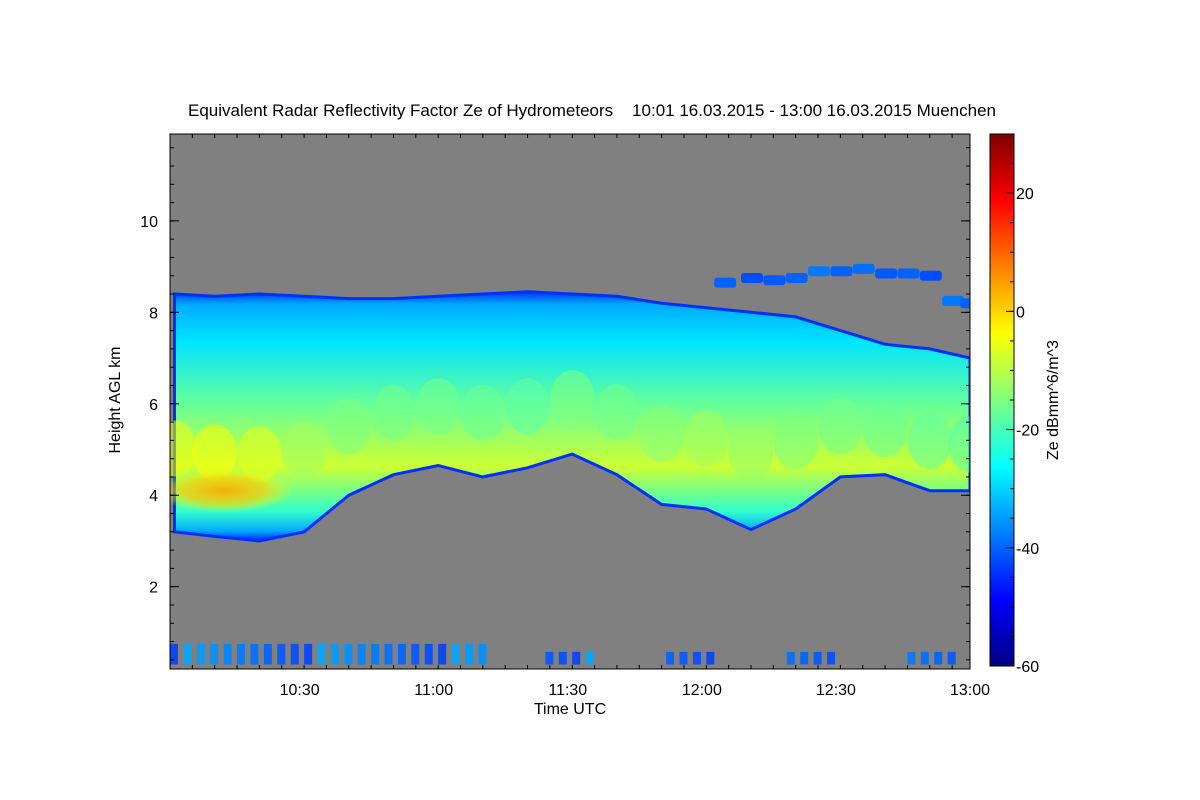  What do you see at coordinates (232, 490) in the screenshot?
I see `hot-core-region` at bounding box center [232, 490].